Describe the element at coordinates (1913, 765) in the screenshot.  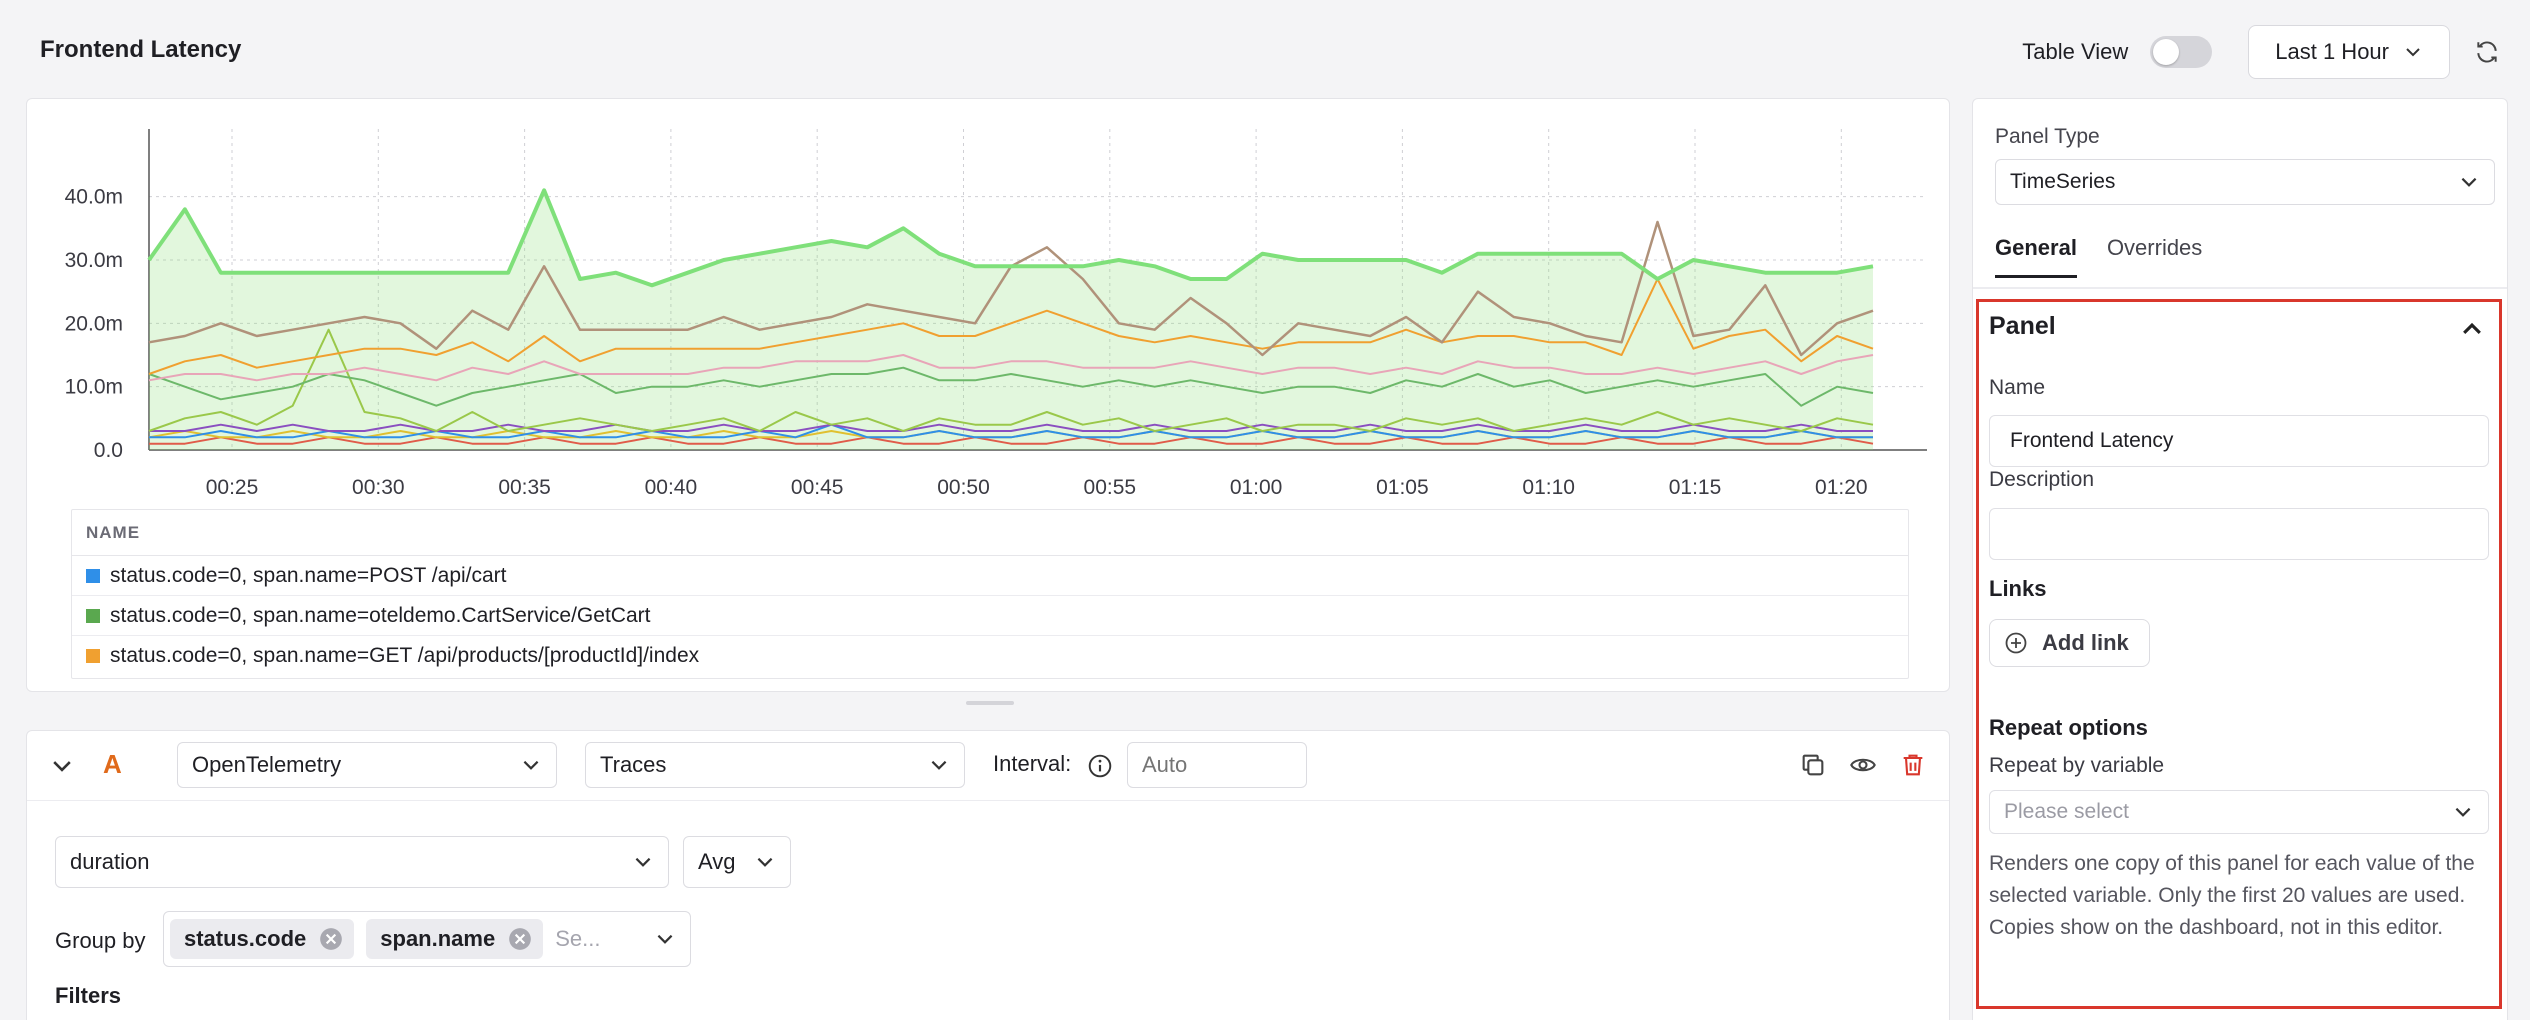
I see `trash-icon` at that location.